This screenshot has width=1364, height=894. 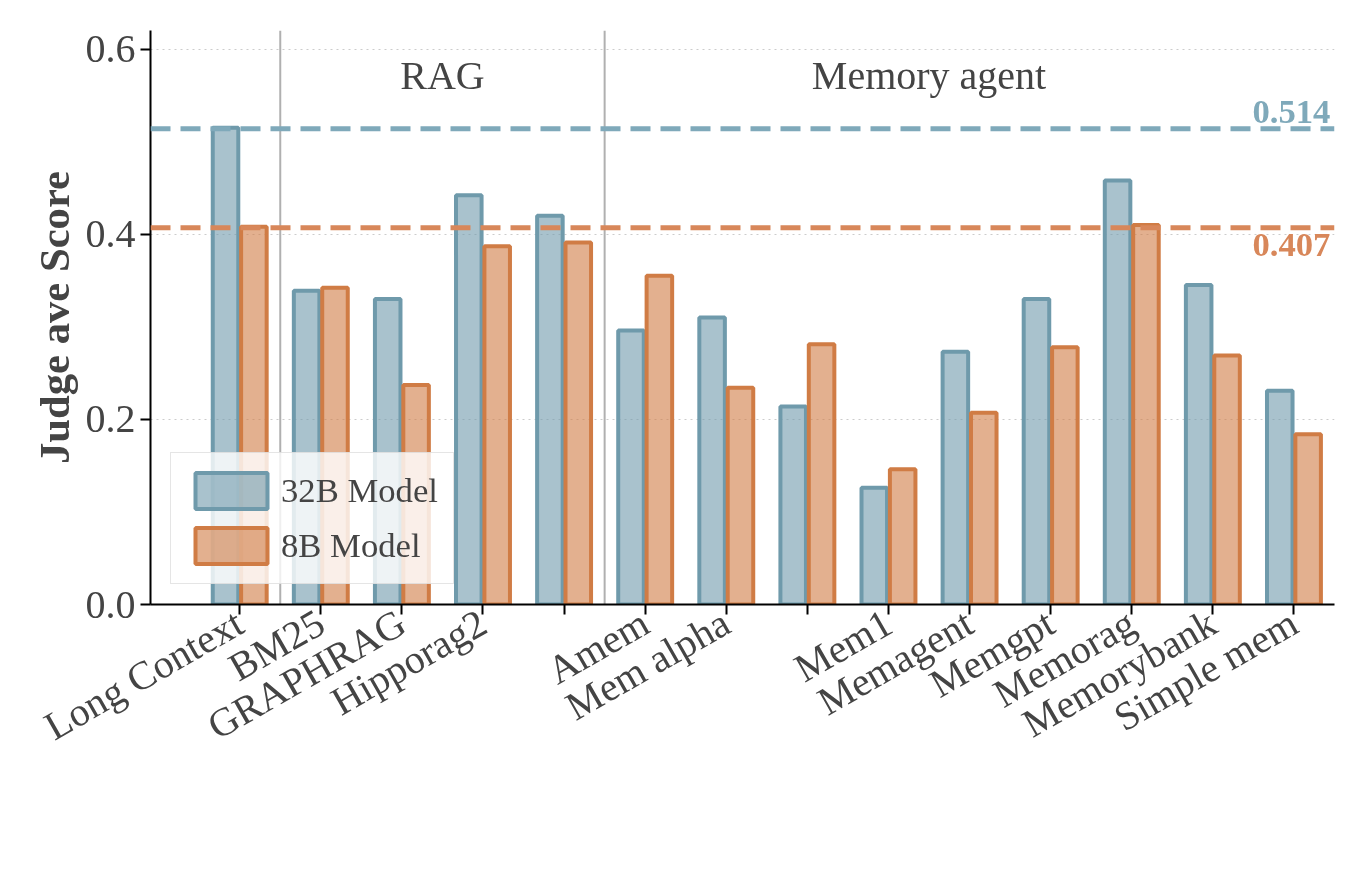 I want to click on annotation: Memory agent, so click(x=929, y=75).